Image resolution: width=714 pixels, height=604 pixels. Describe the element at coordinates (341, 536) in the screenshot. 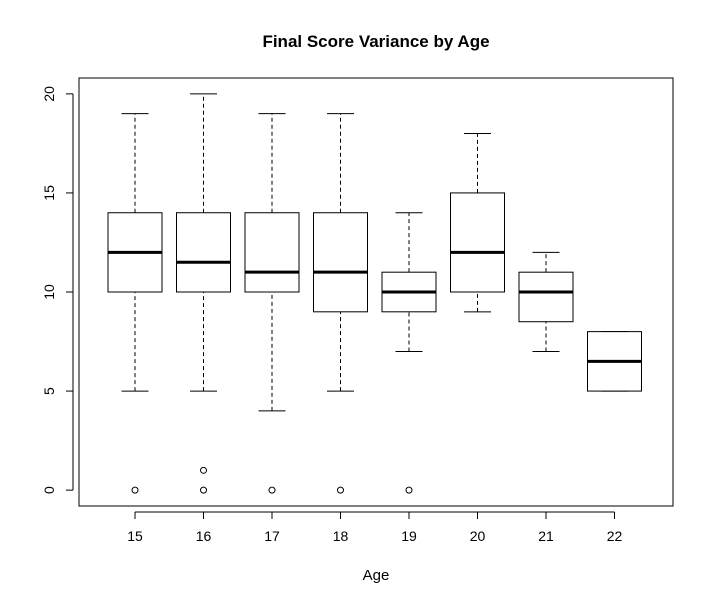

I see `x-tick-label: 18` at that location.